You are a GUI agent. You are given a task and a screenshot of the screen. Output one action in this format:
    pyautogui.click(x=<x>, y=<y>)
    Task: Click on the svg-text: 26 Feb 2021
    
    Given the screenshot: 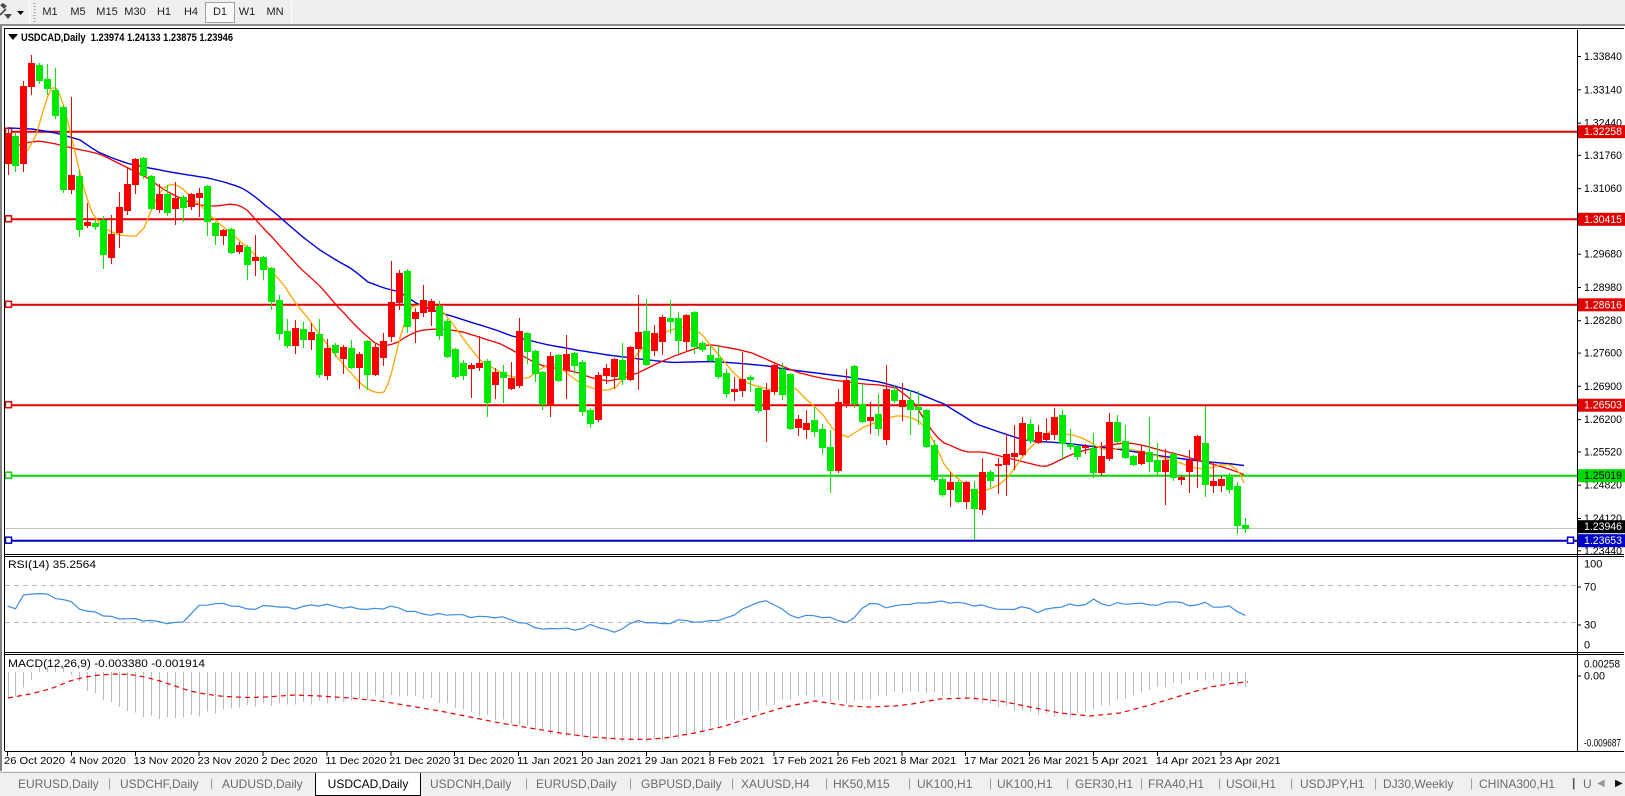 What is the action you would take?
    pyautogui.click(x=866, y=761)
    